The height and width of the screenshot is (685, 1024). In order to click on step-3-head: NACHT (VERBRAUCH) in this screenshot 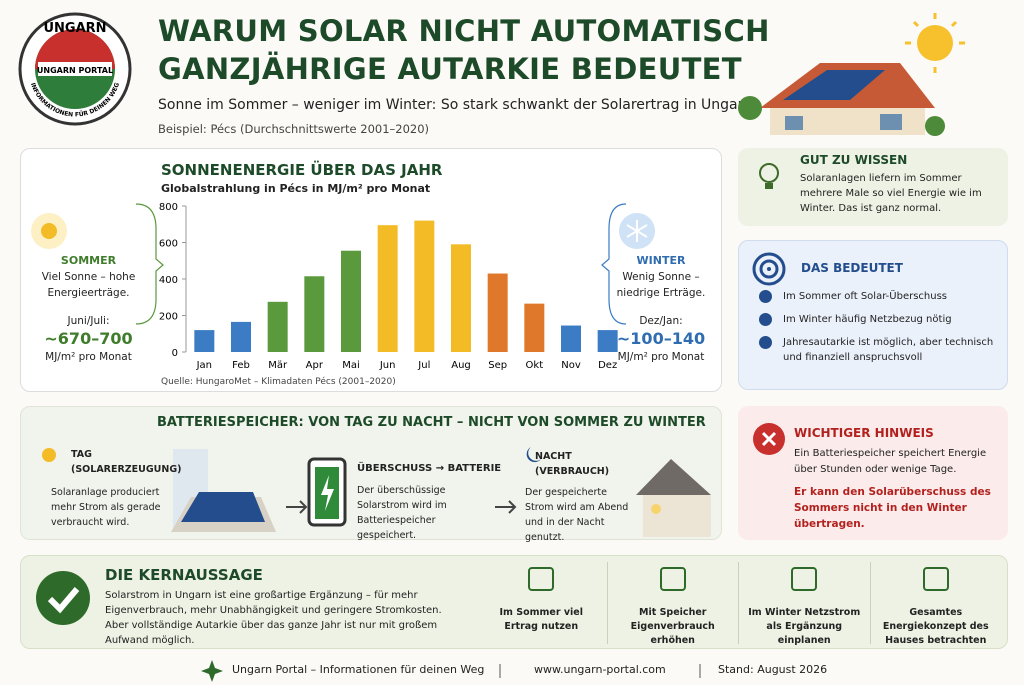, I will do `click(572, 464)`.